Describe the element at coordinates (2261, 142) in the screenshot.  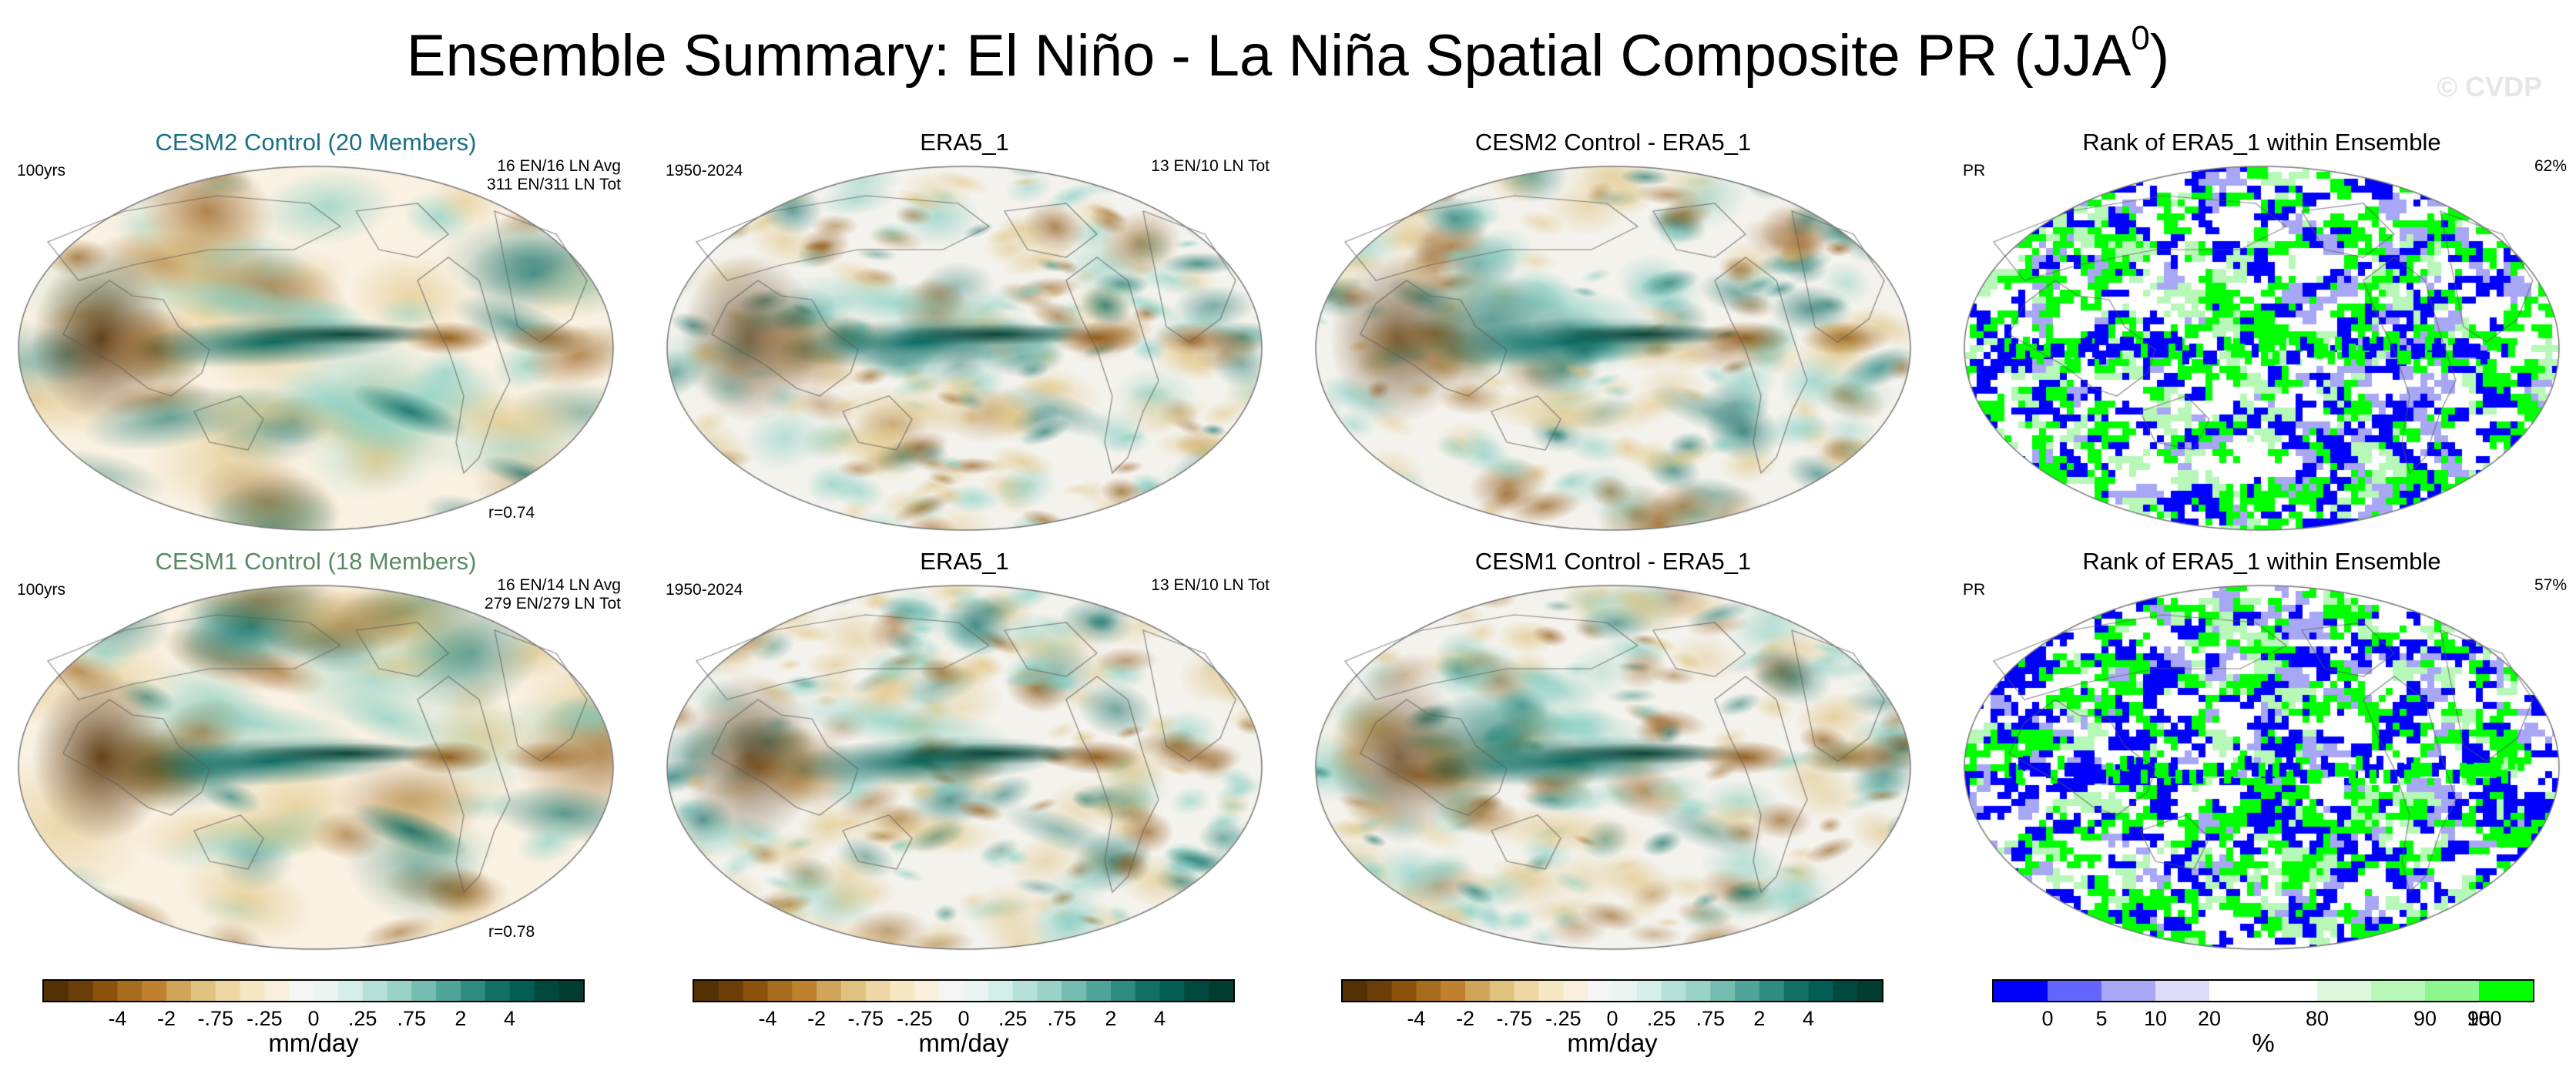
I see `panel-title-row0-rank: Rank of ERA5_1 within Ensemble` at that location.